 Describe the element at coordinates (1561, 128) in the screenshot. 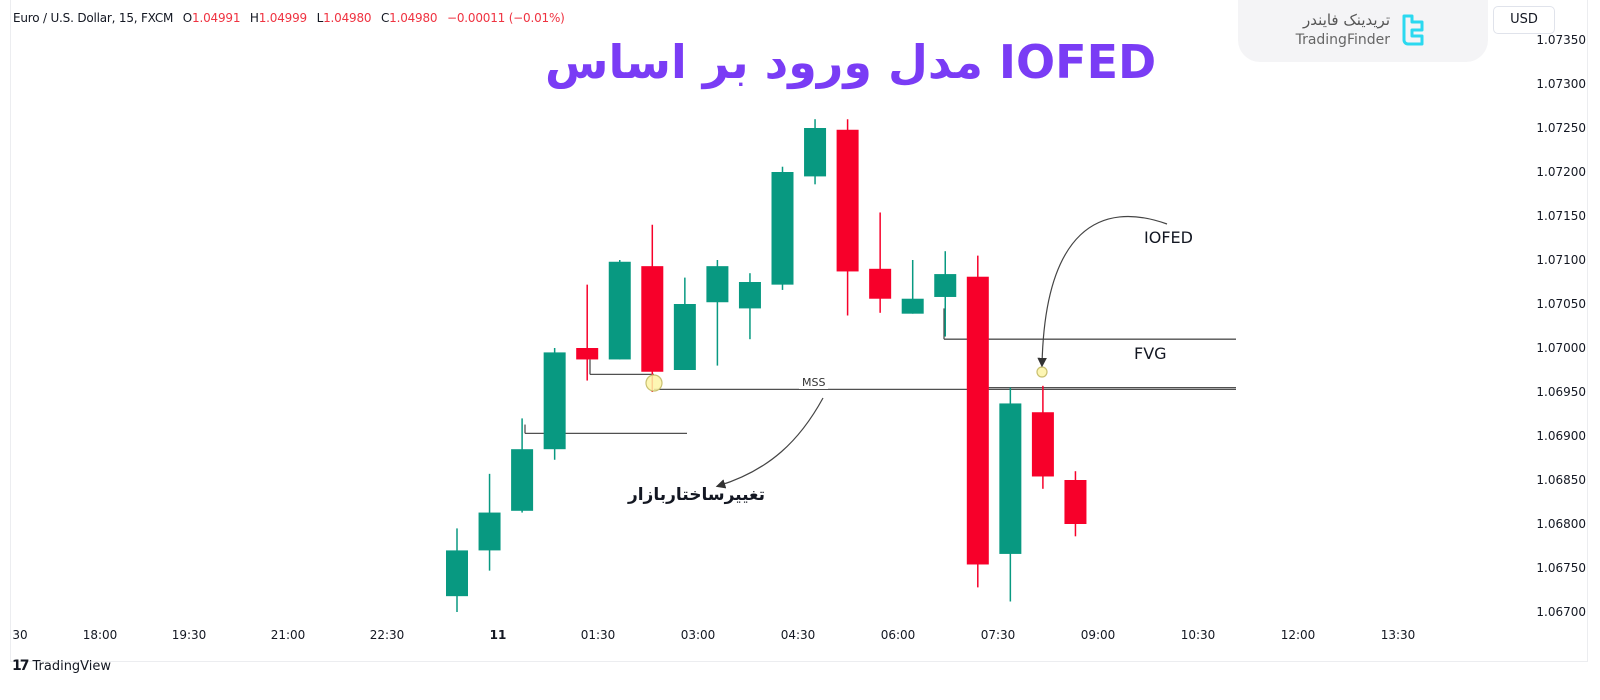

I see `price-tick: 1.07250` at that location.